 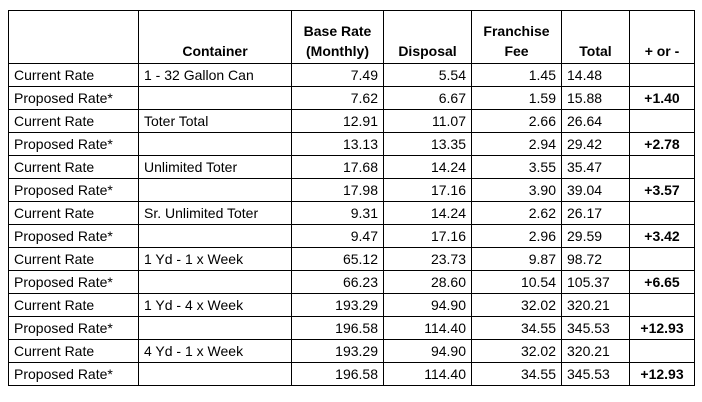 I want to click on total-cell: 98.72, so click(x=595, y=259).